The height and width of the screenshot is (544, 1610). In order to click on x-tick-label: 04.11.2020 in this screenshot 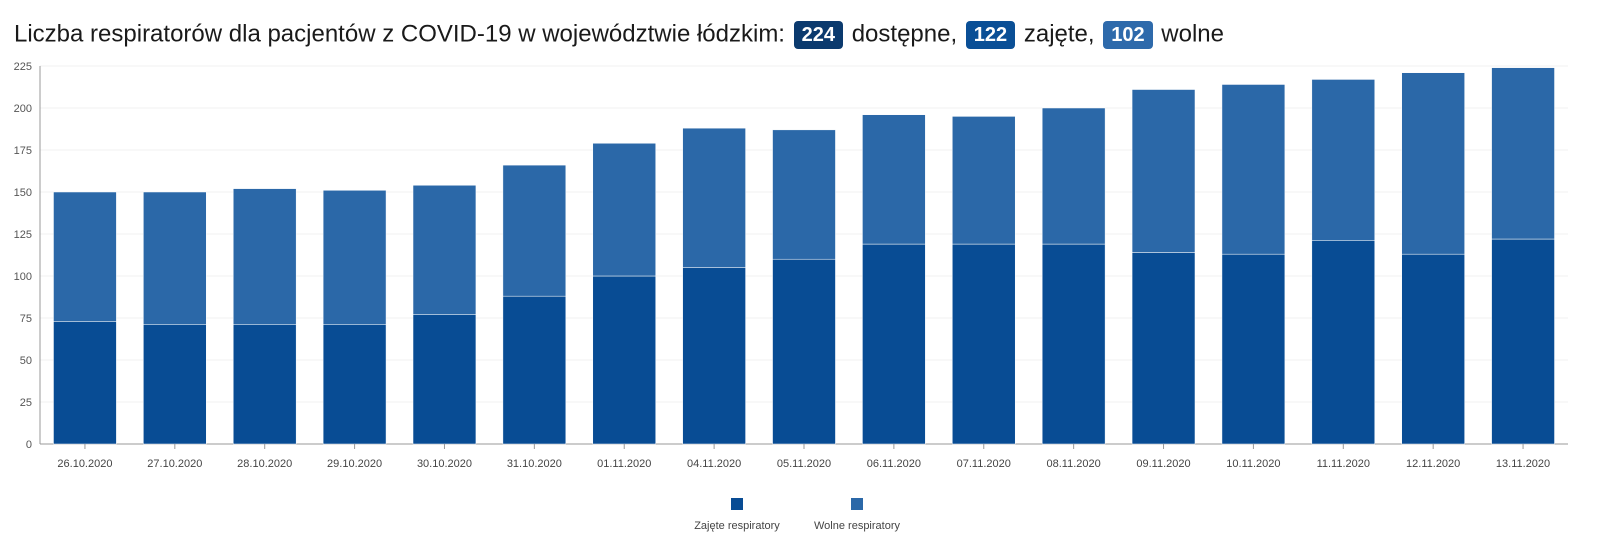, I will do `click(714, 464)`.